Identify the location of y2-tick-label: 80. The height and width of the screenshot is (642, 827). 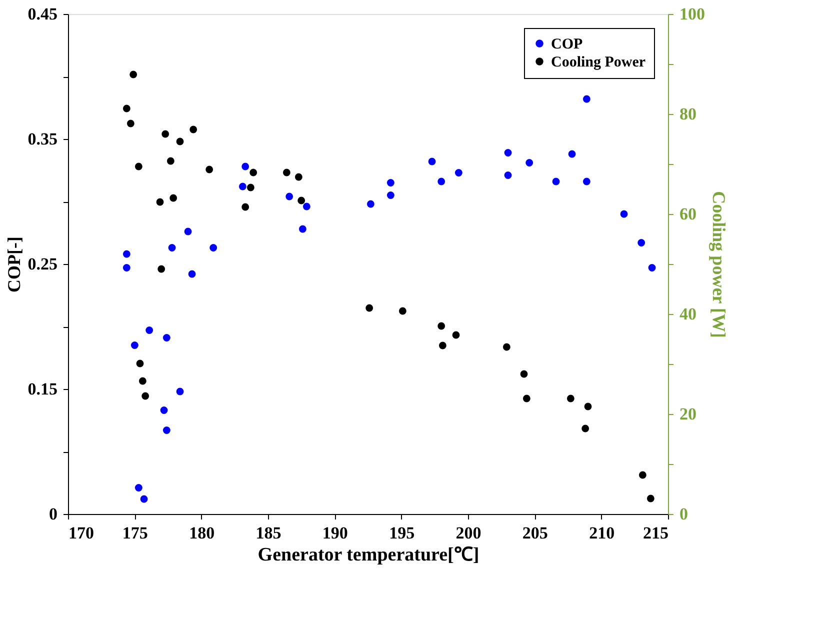
(688, 114).